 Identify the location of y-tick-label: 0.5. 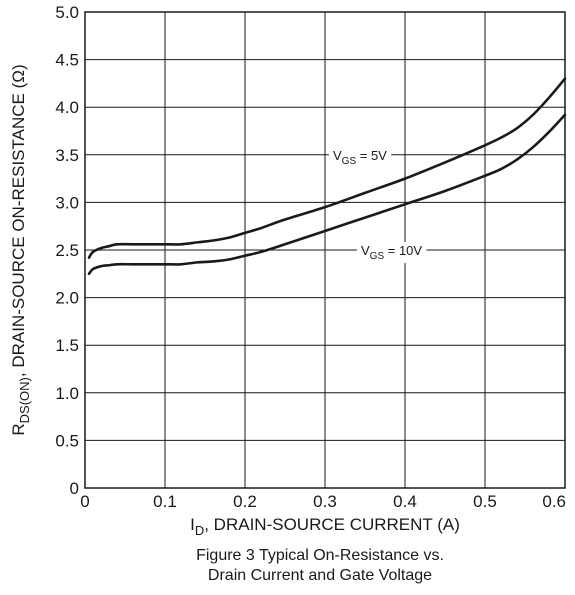
(67, 440).